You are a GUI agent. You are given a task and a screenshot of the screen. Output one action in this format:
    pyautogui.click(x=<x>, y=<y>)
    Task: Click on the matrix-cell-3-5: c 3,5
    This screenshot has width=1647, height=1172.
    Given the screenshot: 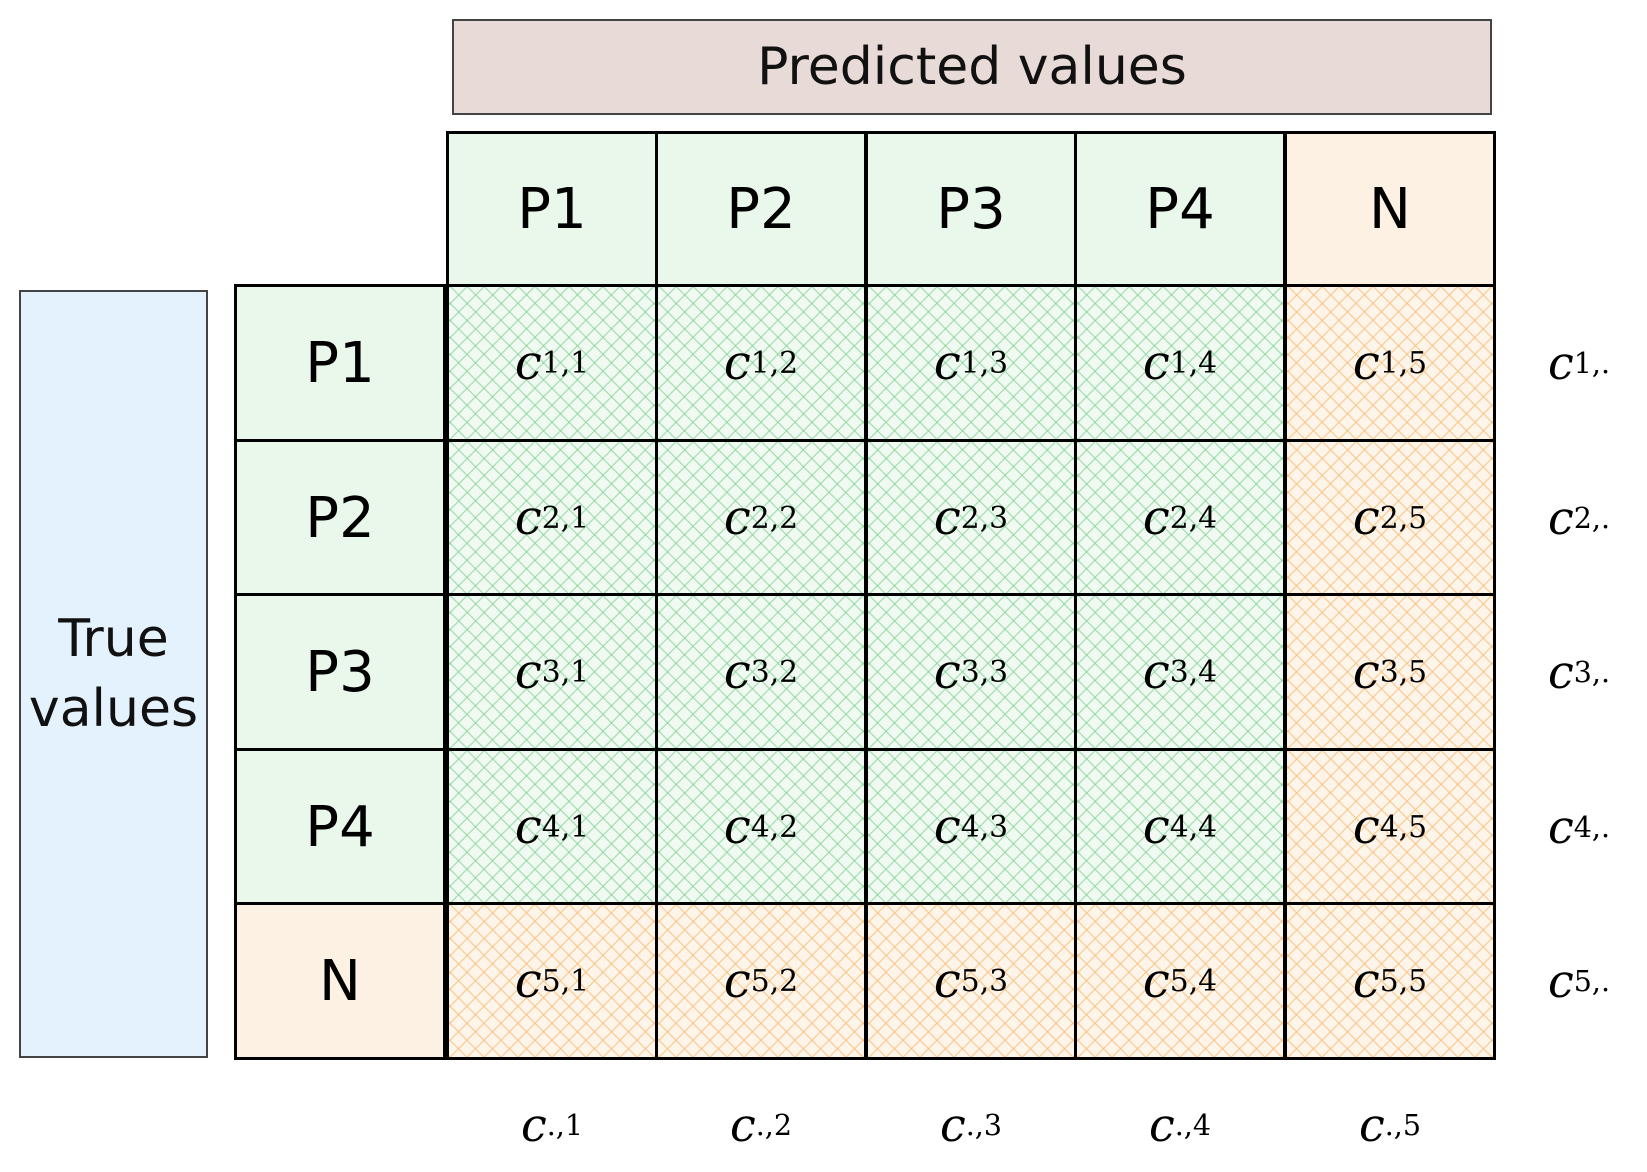 What is the action you would take?
    pyautogui.click(x=1390, y=672)
    